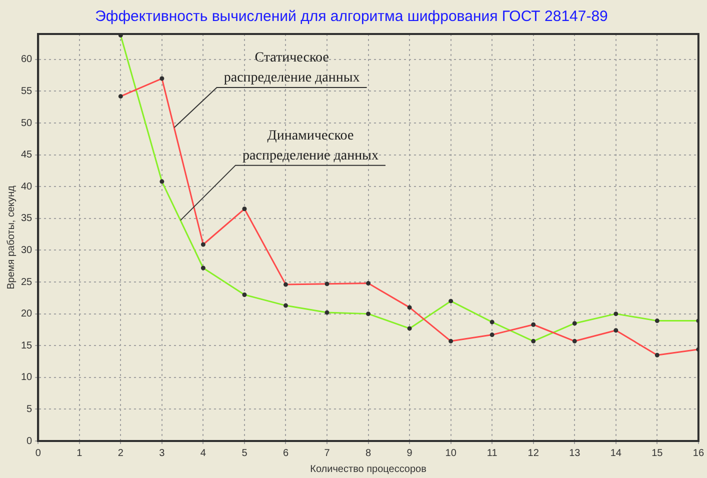  Describe the element at coordinates (575, 453) in the screenshot. I see `x-tick-label: 13` at that location.